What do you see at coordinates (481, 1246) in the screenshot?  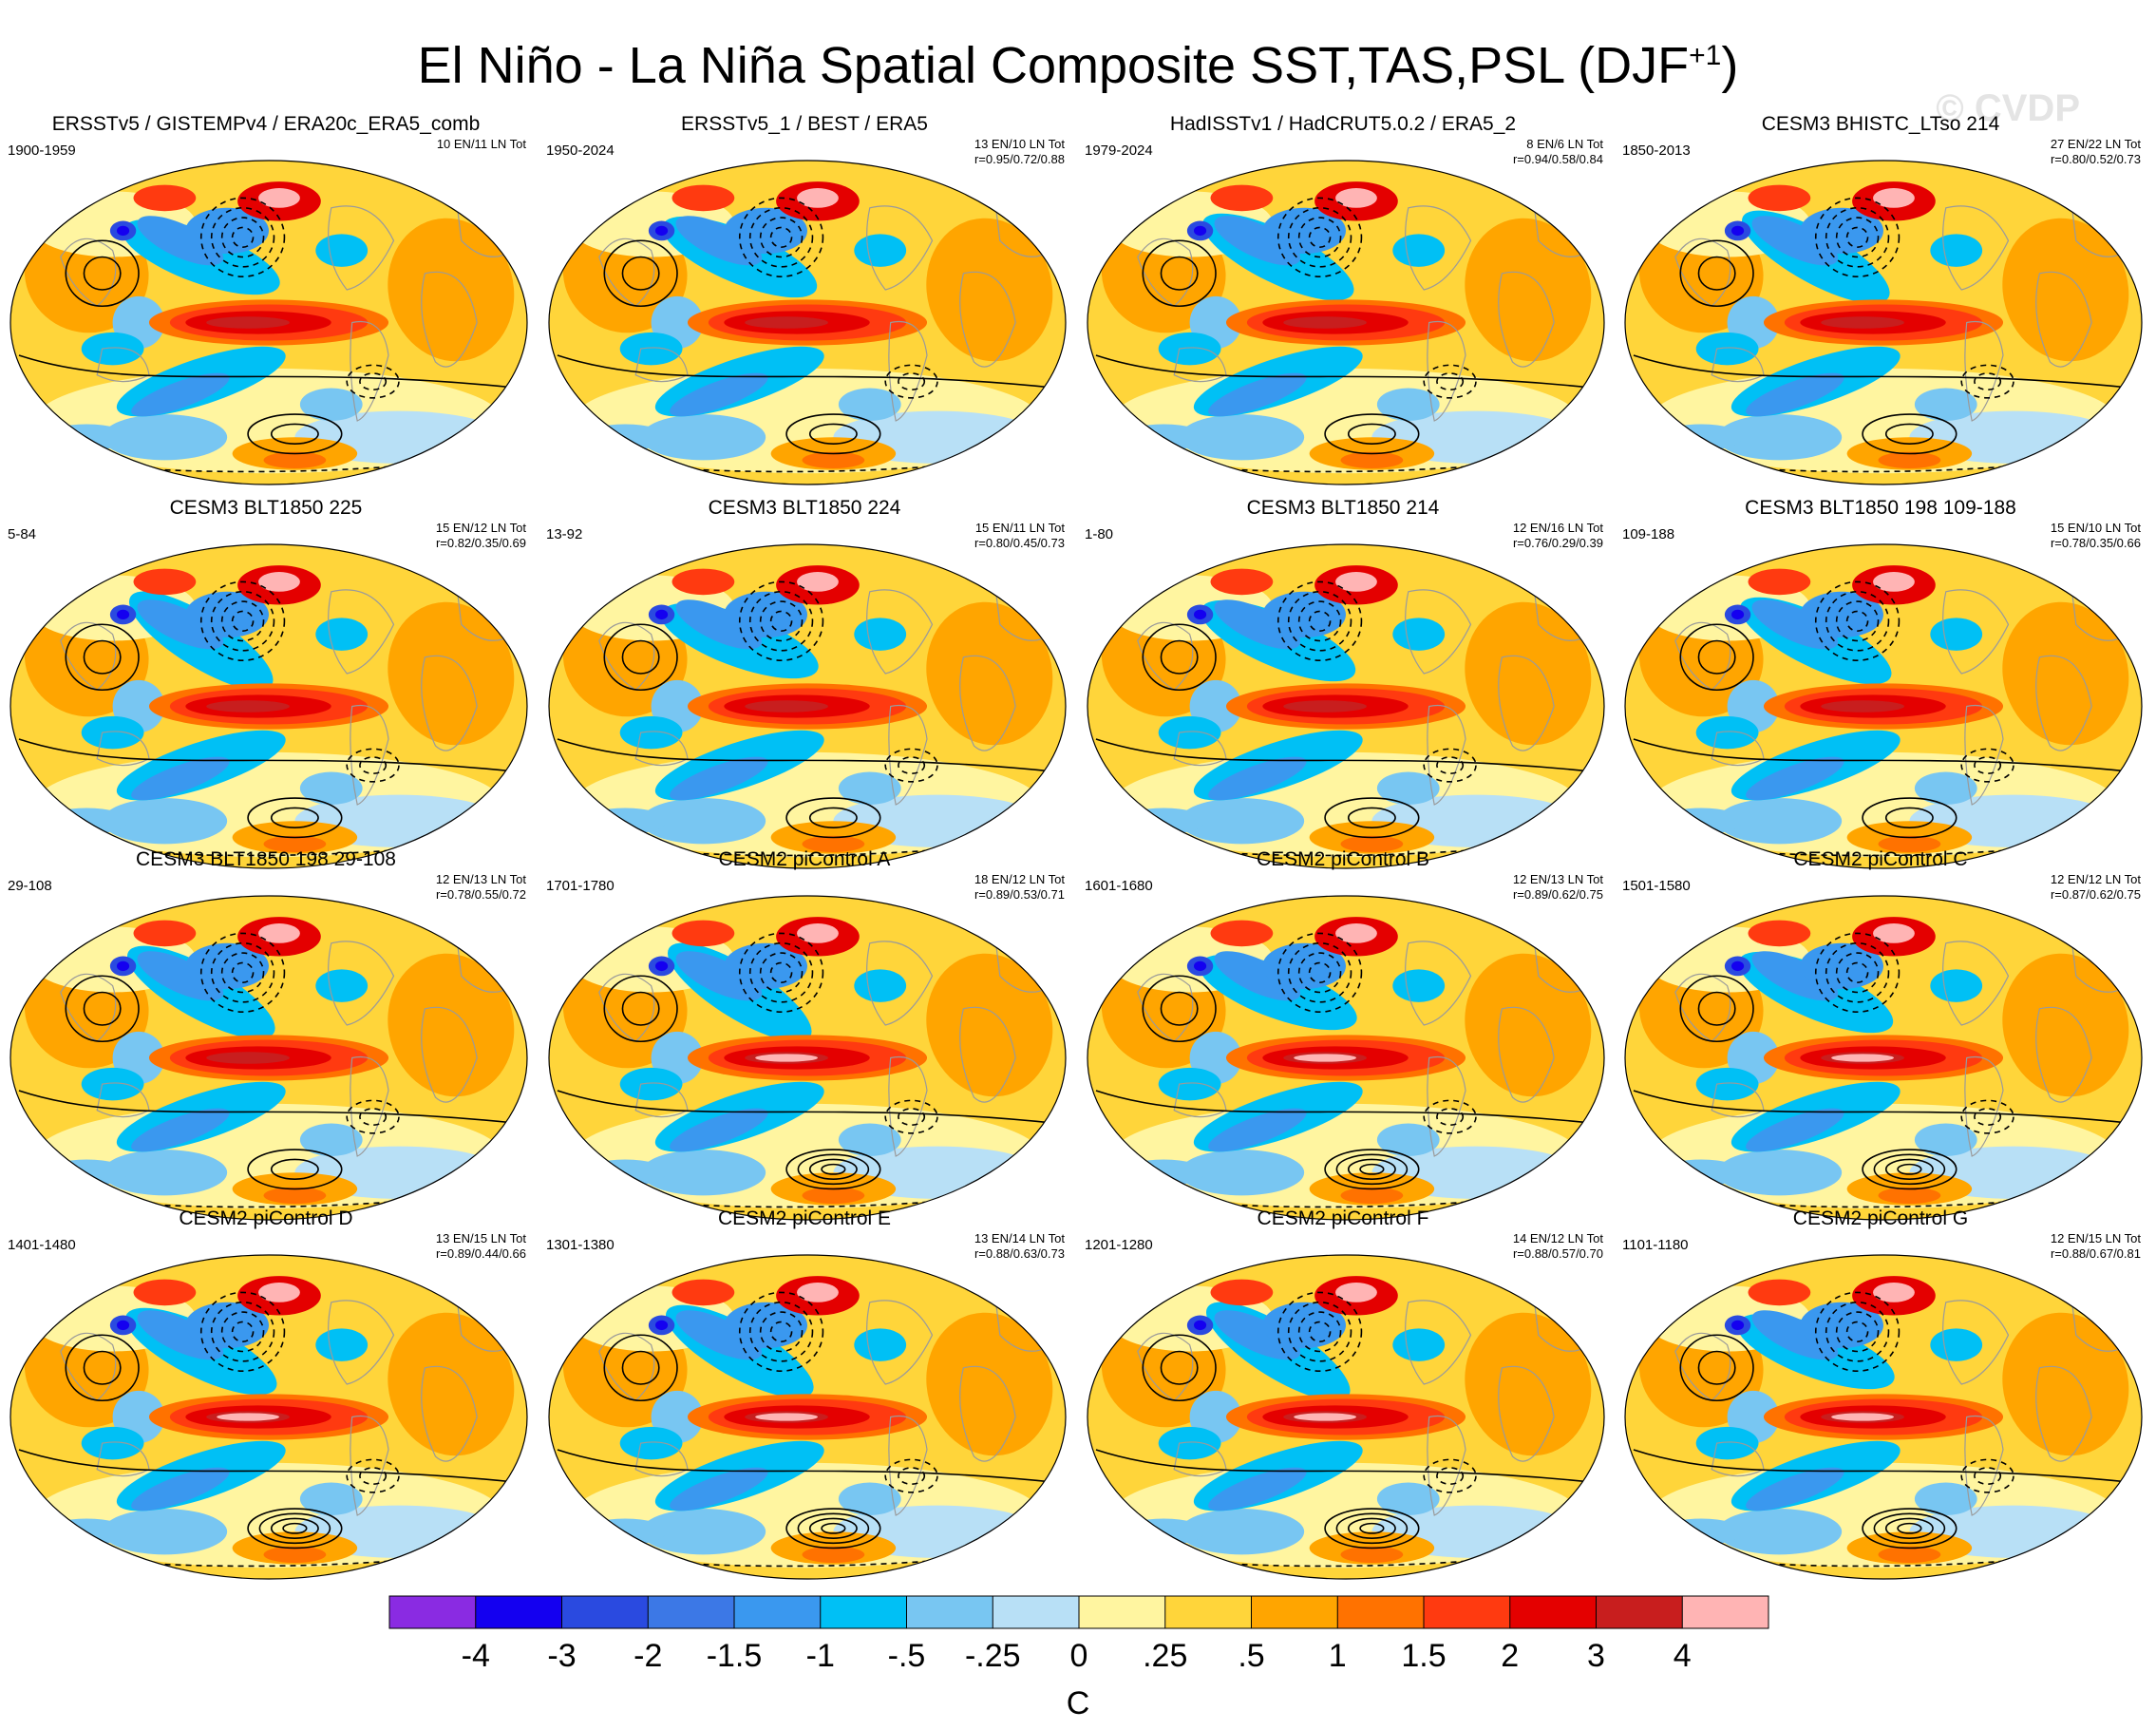 I see `panel-stats: 13 EN/15 LN Tot r=0.89/0.44/0.66` at bounding box center [481, 1246].